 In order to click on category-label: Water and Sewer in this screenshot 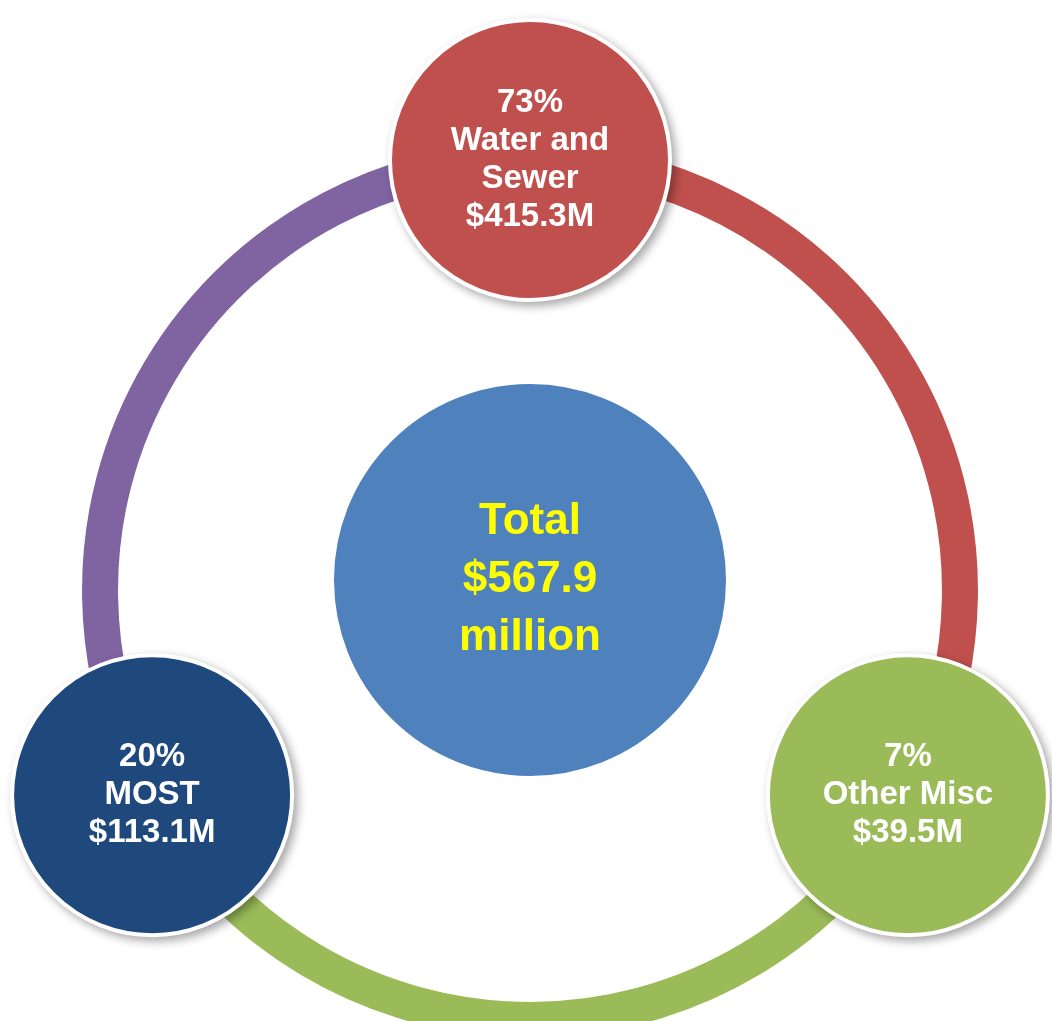, I will do `click(530, 158)`.